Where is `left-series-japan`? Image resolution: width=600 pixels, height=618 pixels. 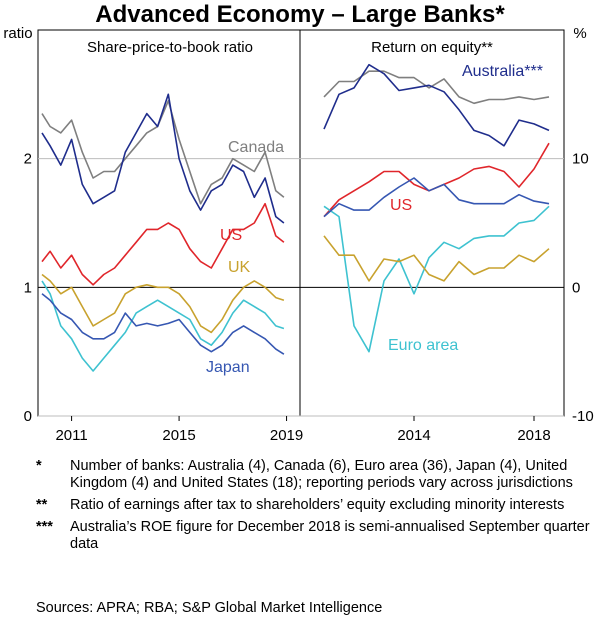
left-series-japan is located at coordinates (163, 324).